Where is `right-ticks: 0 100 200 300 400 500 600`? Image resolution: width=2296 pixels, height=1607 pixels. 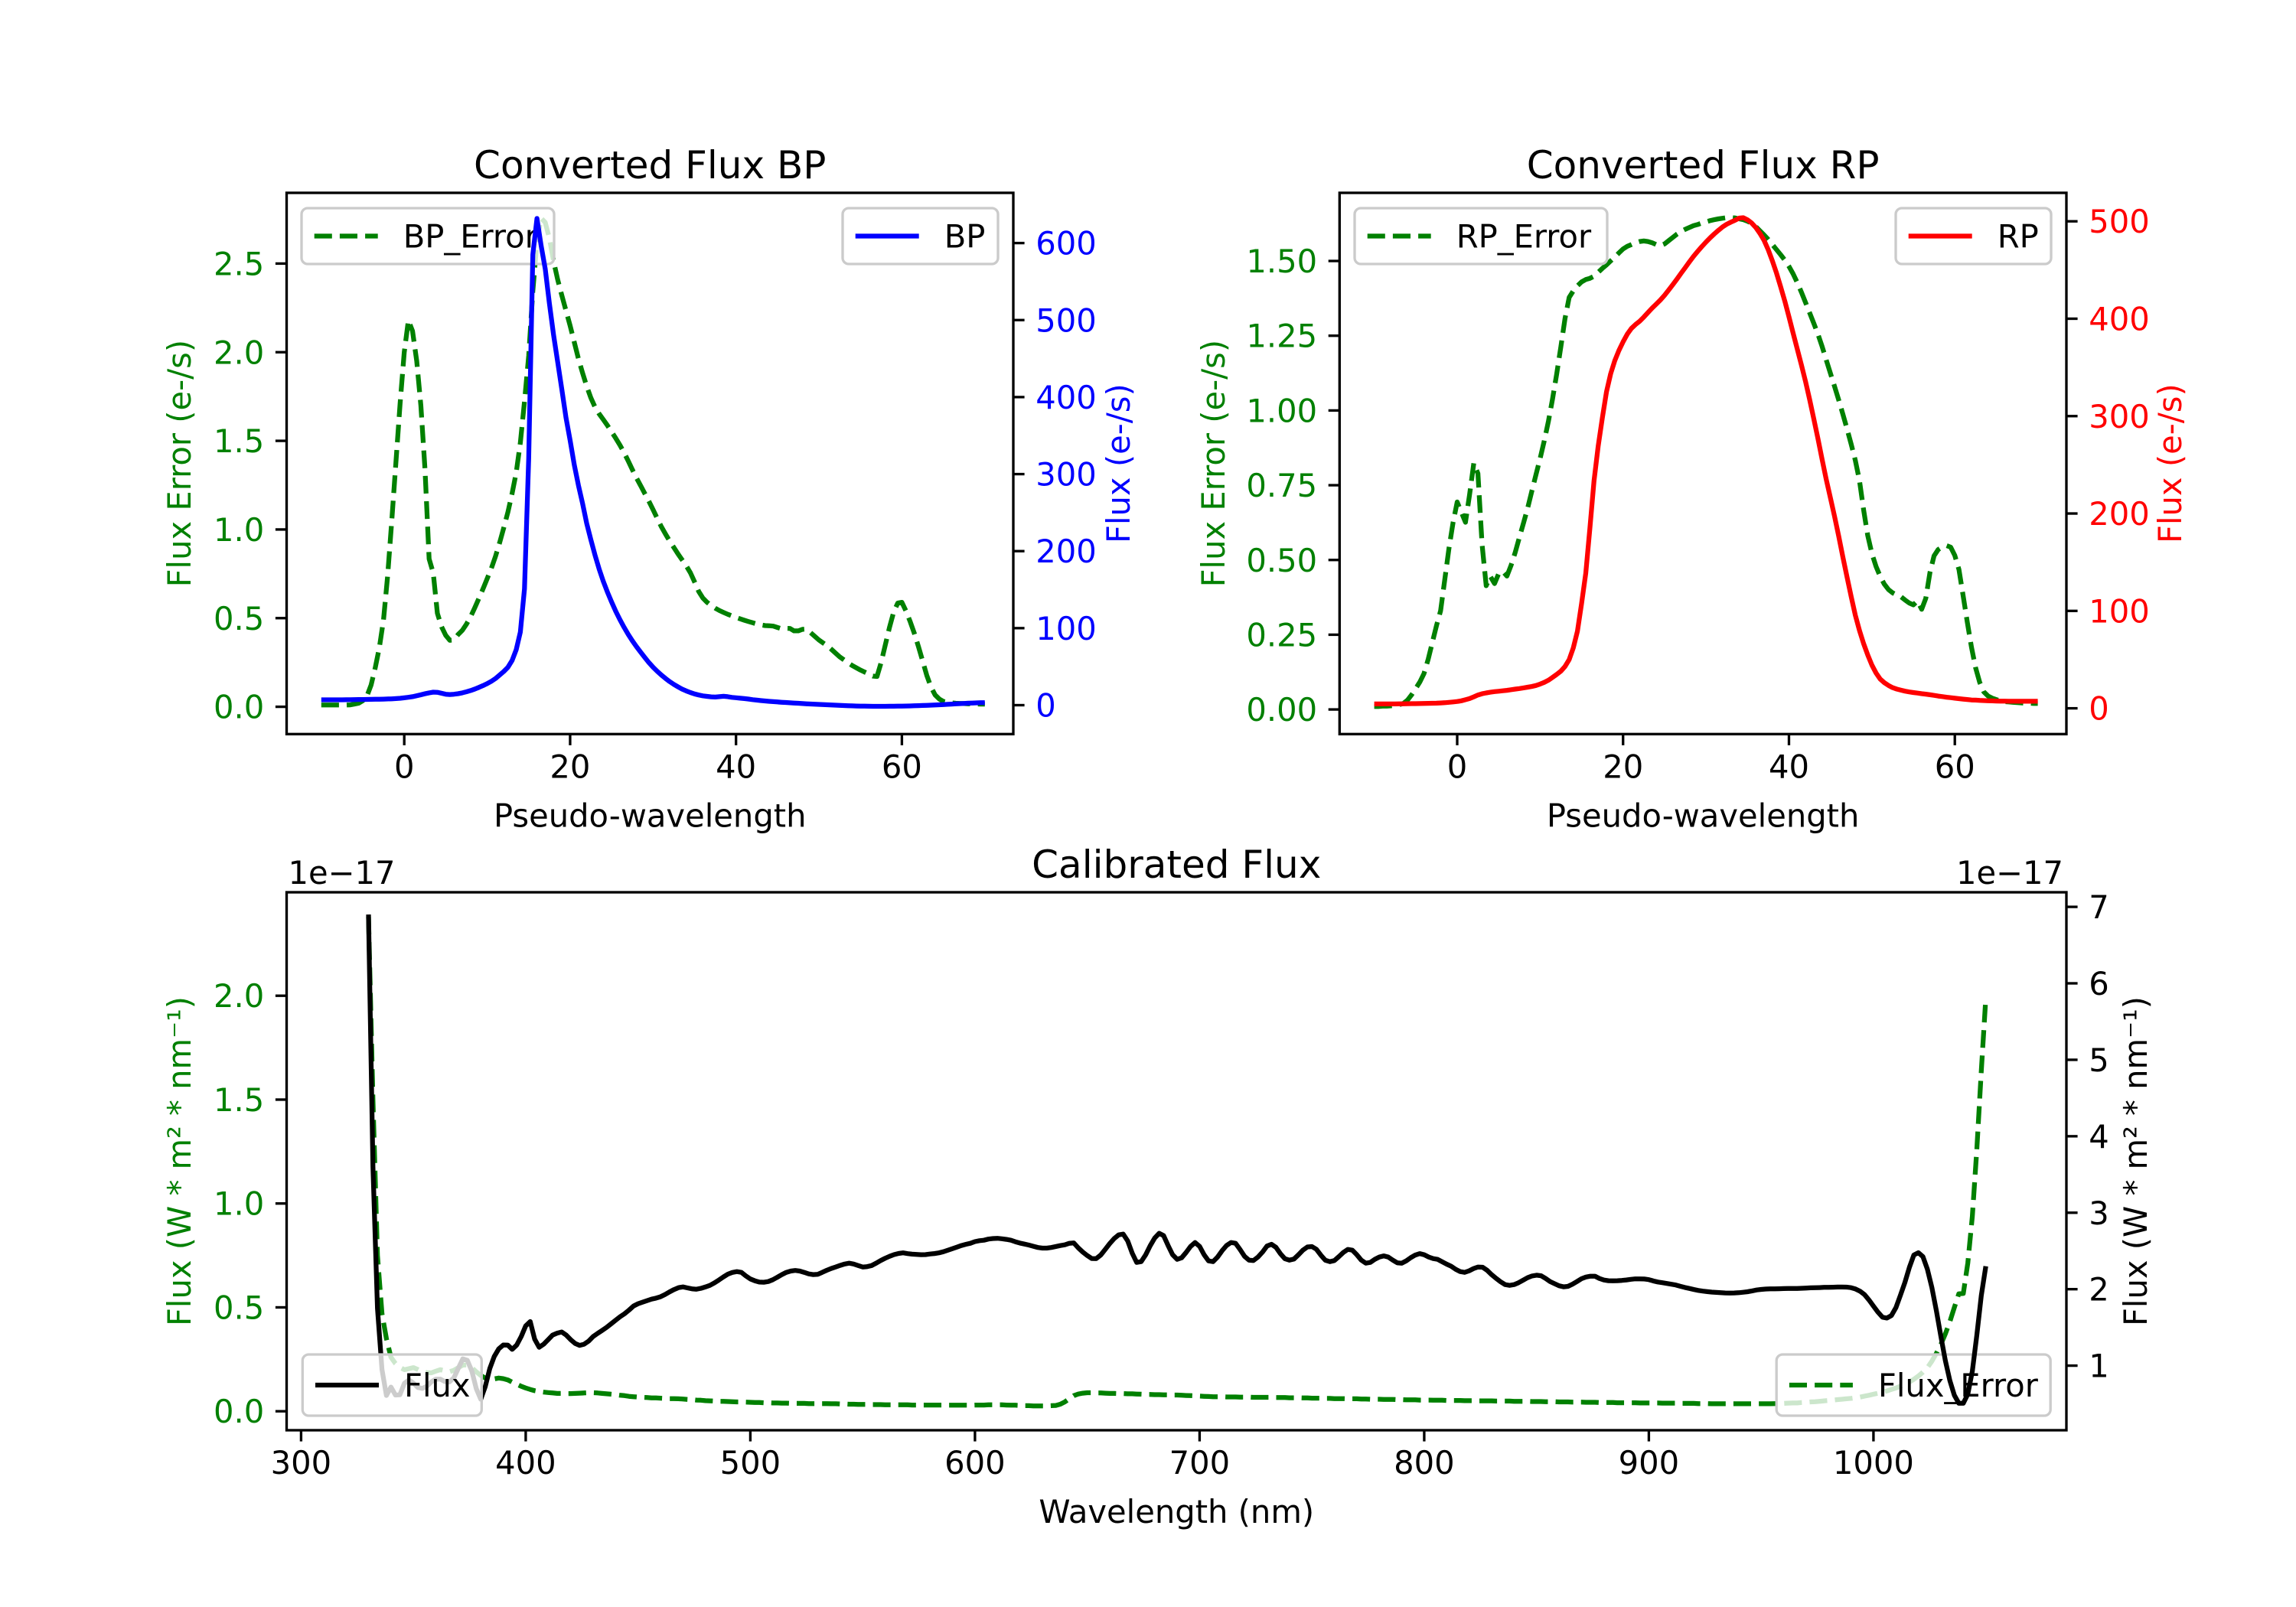 right-ticks: 0 100 200 300 400 500 600 is located at coordinates (1055, 474).